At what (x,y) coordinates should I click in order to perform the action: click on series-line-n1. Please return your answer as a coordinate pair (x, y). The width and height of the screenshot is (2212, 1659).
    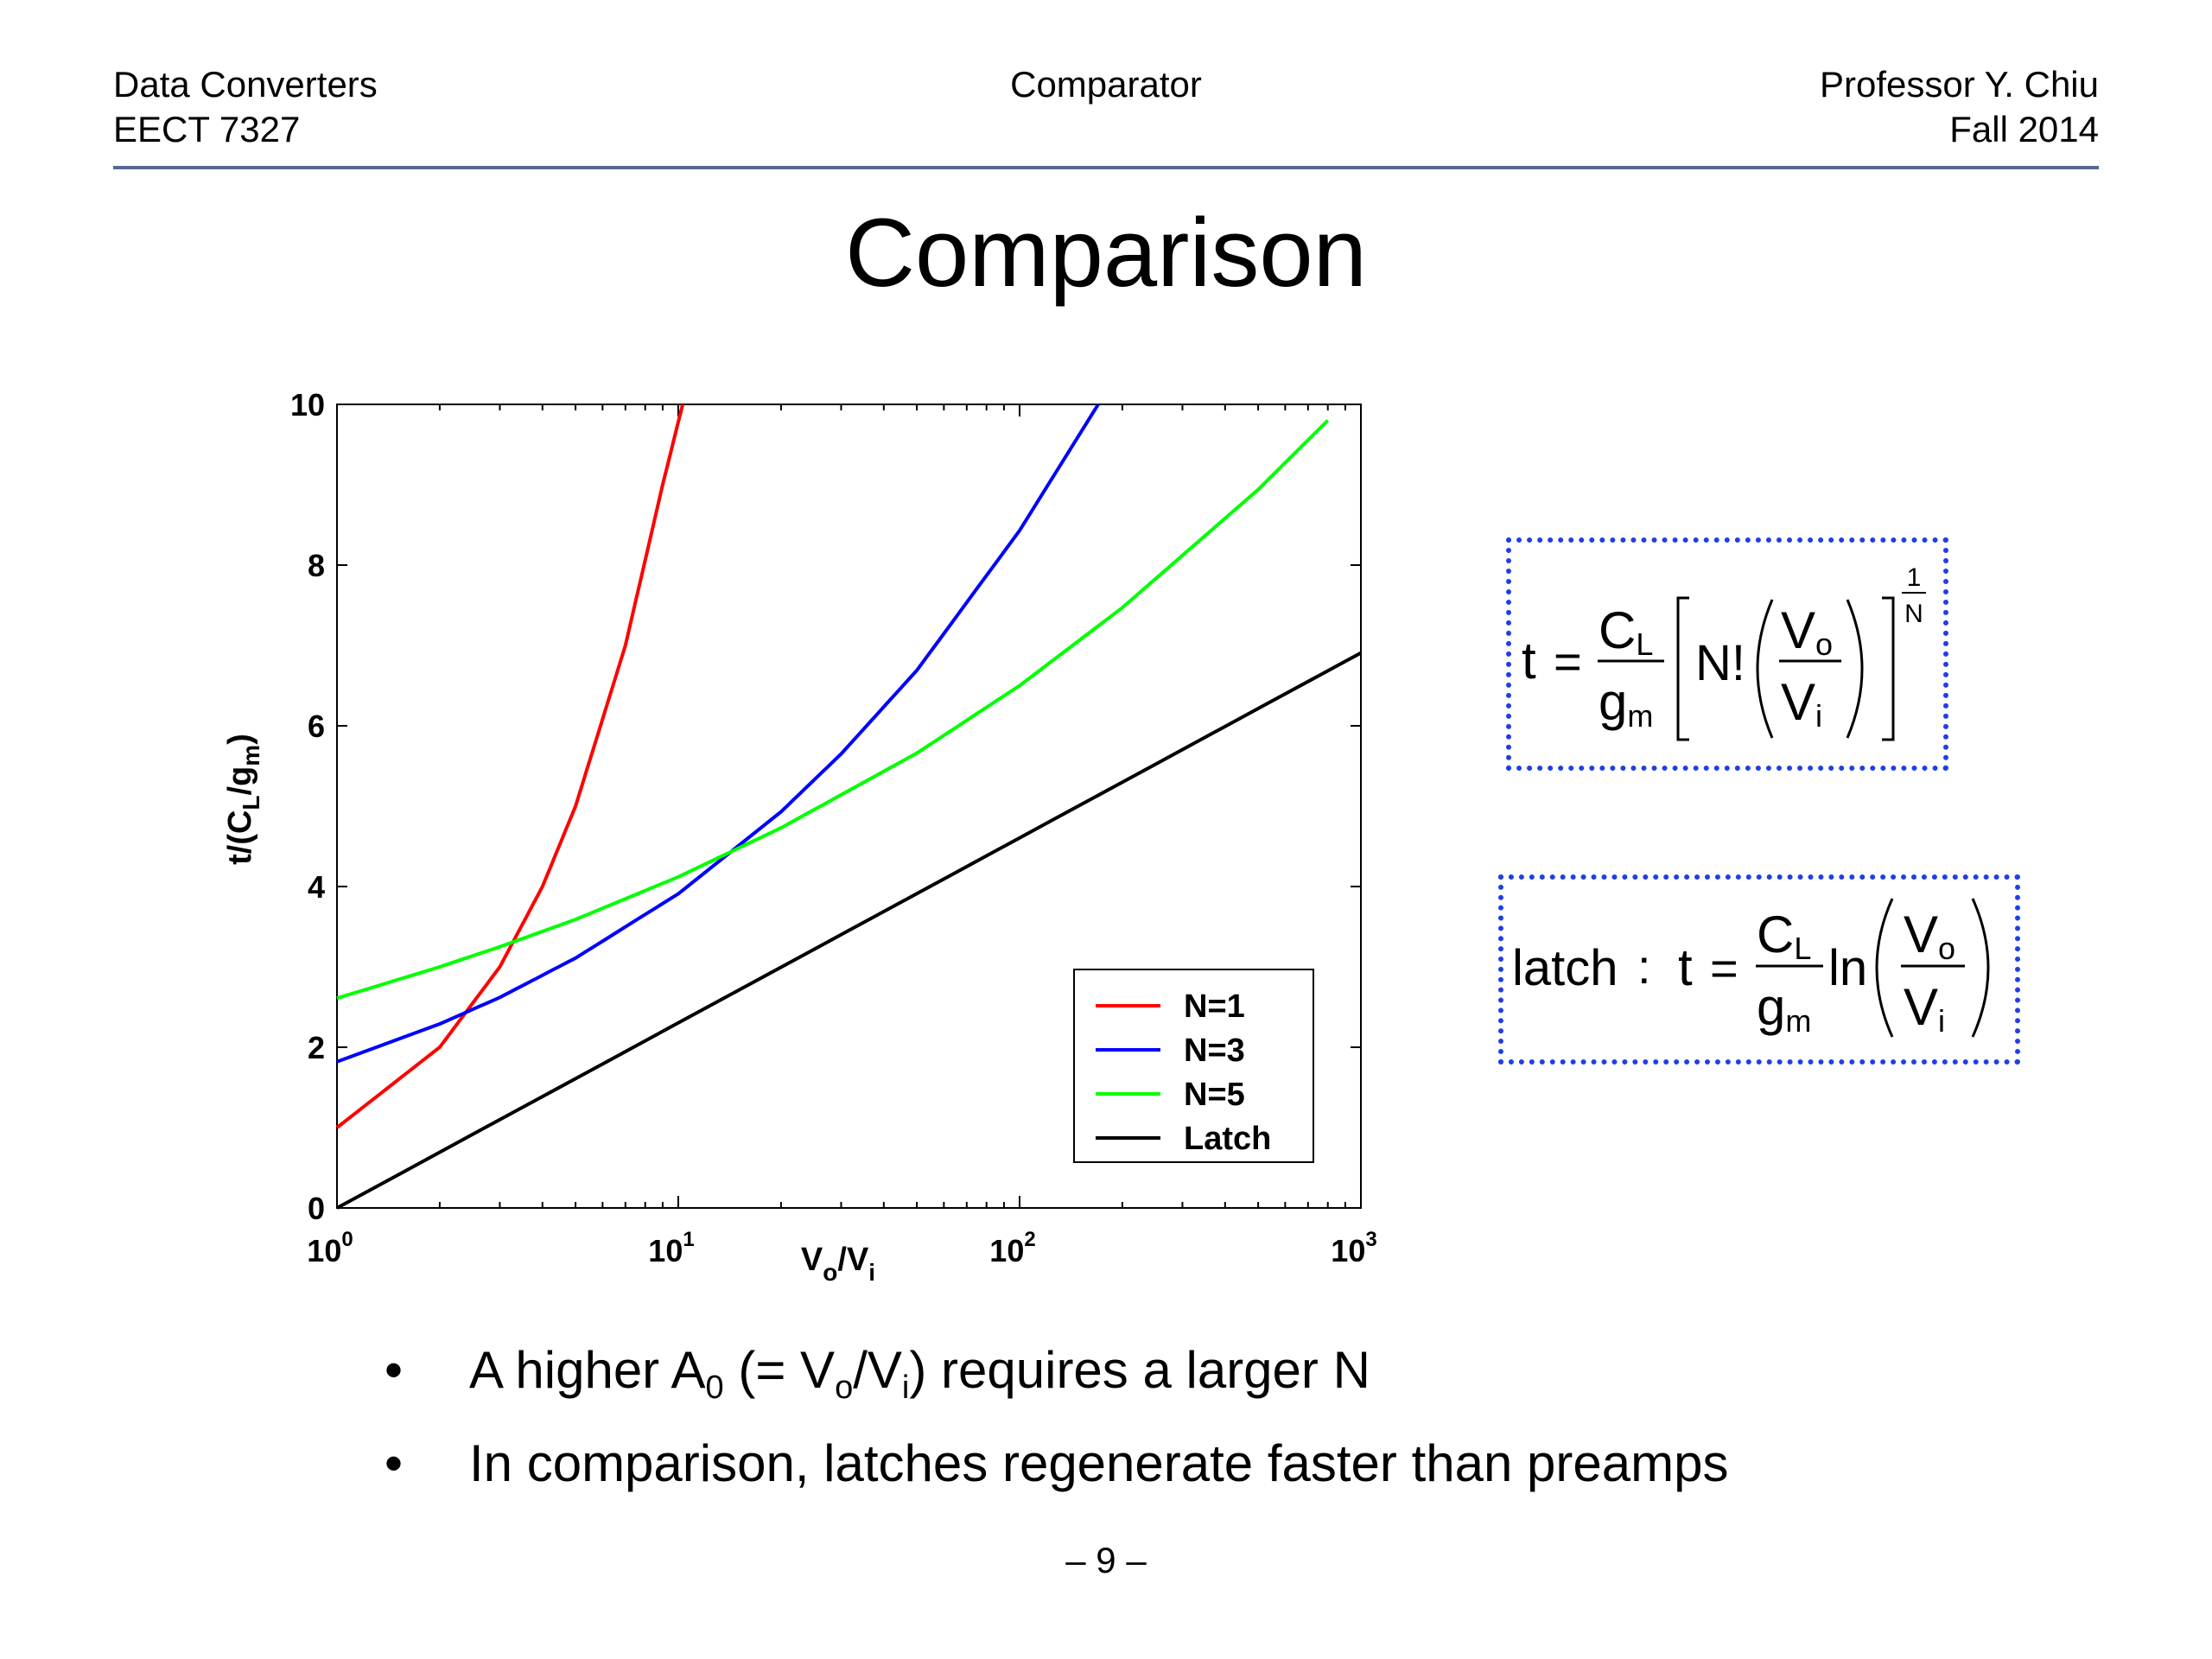
    Looking at the image, I should click on (510, 766).